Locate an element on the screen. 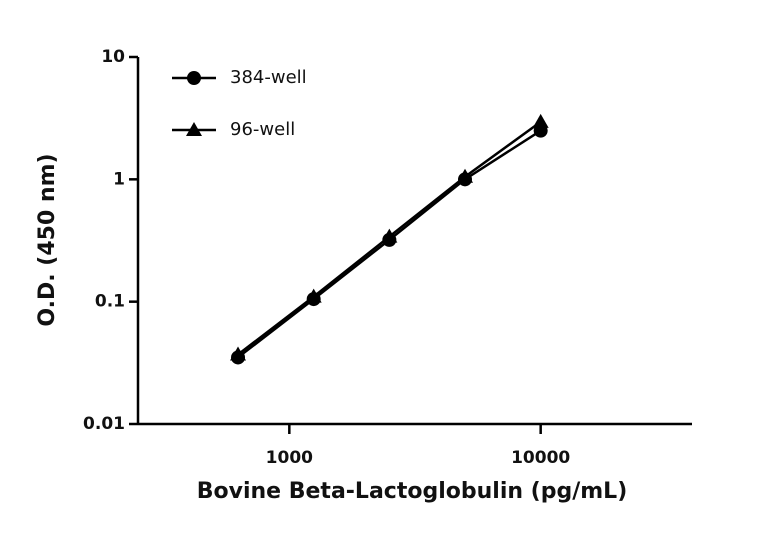 This screenshot has height=534, width=768. y-tick-label: 1 is located at coordinates (119, 179).